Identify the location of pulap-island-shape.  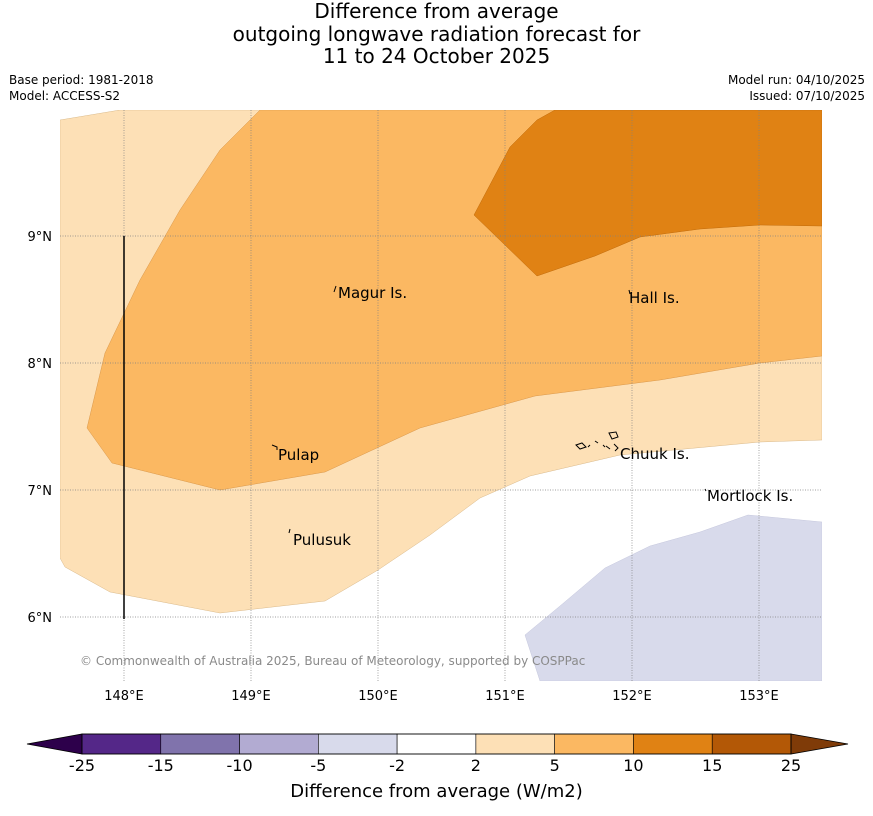
(274, 447).